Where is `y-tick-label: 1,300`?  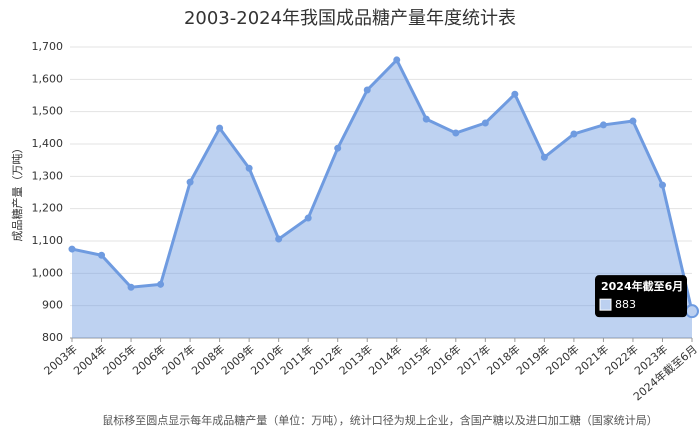
y-tick-label: 1,300 is located at coordinates (48, 175).